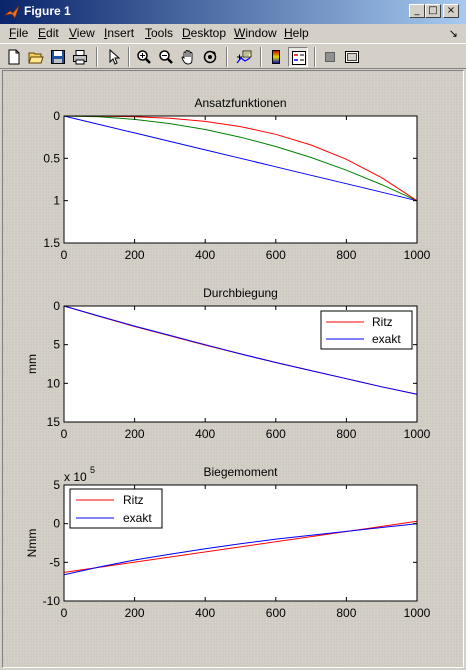 This screenshot has width=466, height=670. I want to click on select-arrow-icon, so click(115, 57).